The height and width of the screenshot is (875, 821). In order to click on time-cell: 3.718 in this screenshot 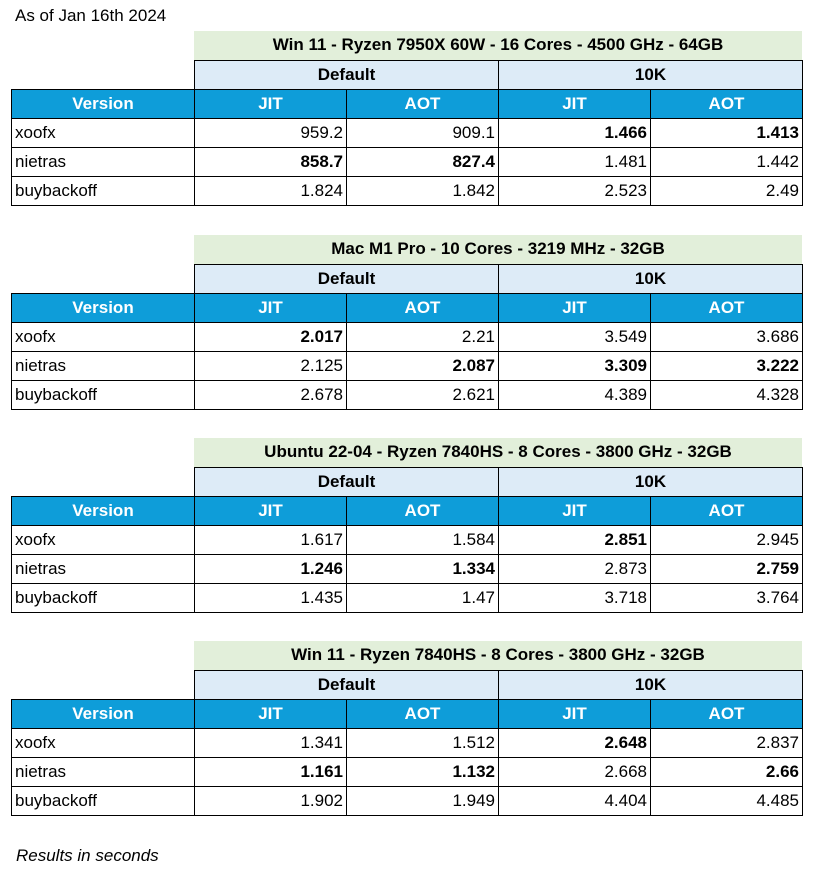, I will do `click(574, 598)`.